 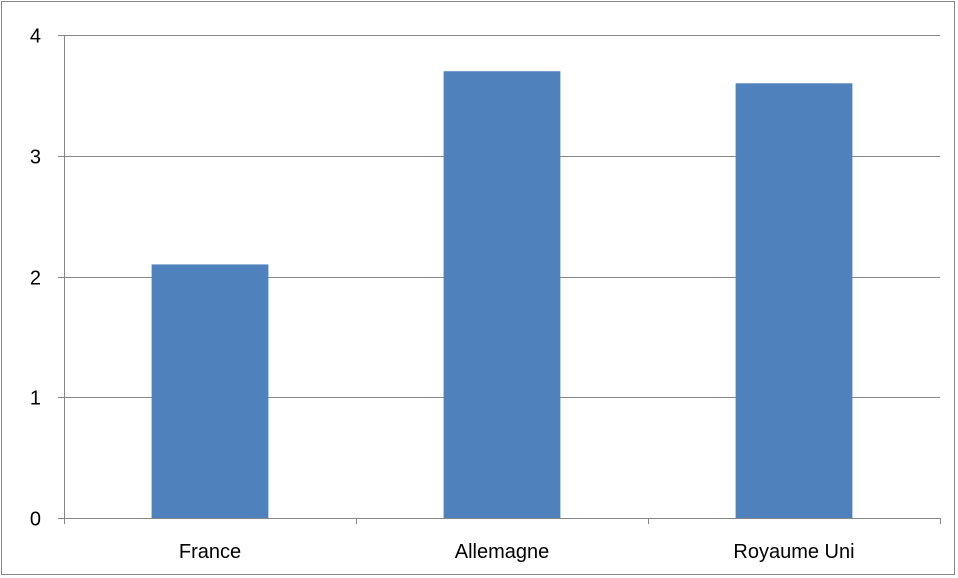 I want to click on x-tick-label-royaume-uni: Royaume Uni, so click(x=793, y=552).